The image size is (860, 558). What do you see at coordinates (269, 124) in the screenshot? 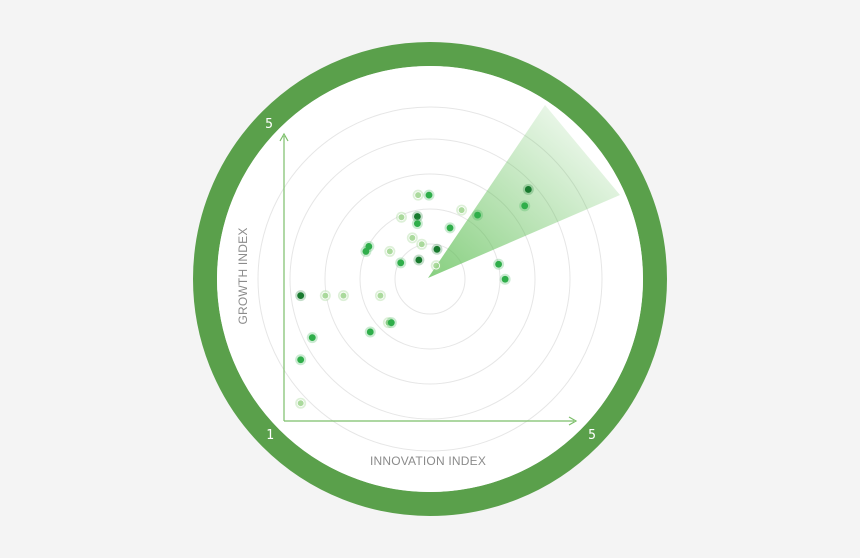
I see `y-max-label: 5` at bounding box center [269, 124].